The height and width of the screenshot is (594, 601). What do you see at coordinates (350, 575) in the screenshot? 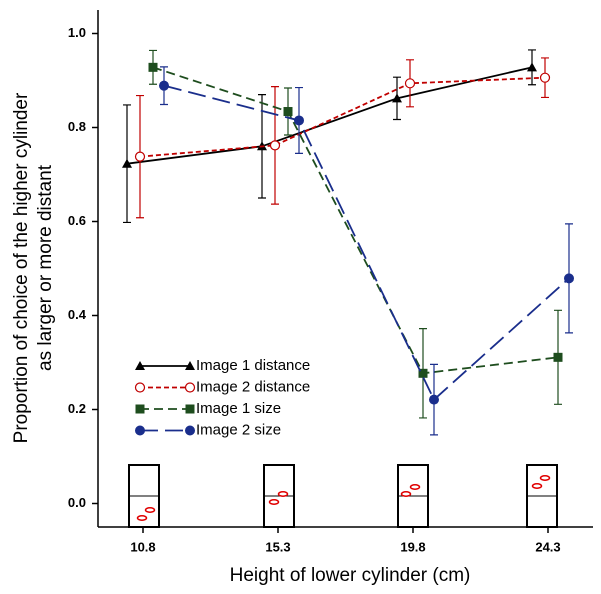
I see `x-axis-title: Height of lower cylinder (cm)` at bounding box center [350, 575].